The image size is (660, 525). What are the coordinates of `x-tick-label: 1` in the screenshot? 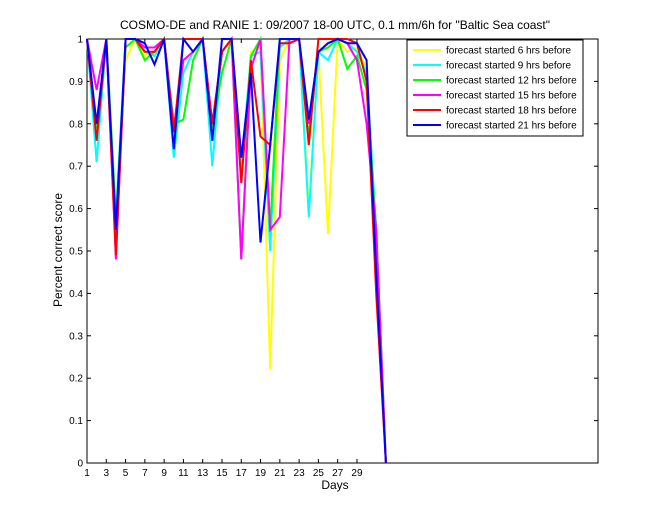 It's located at (87, 473).